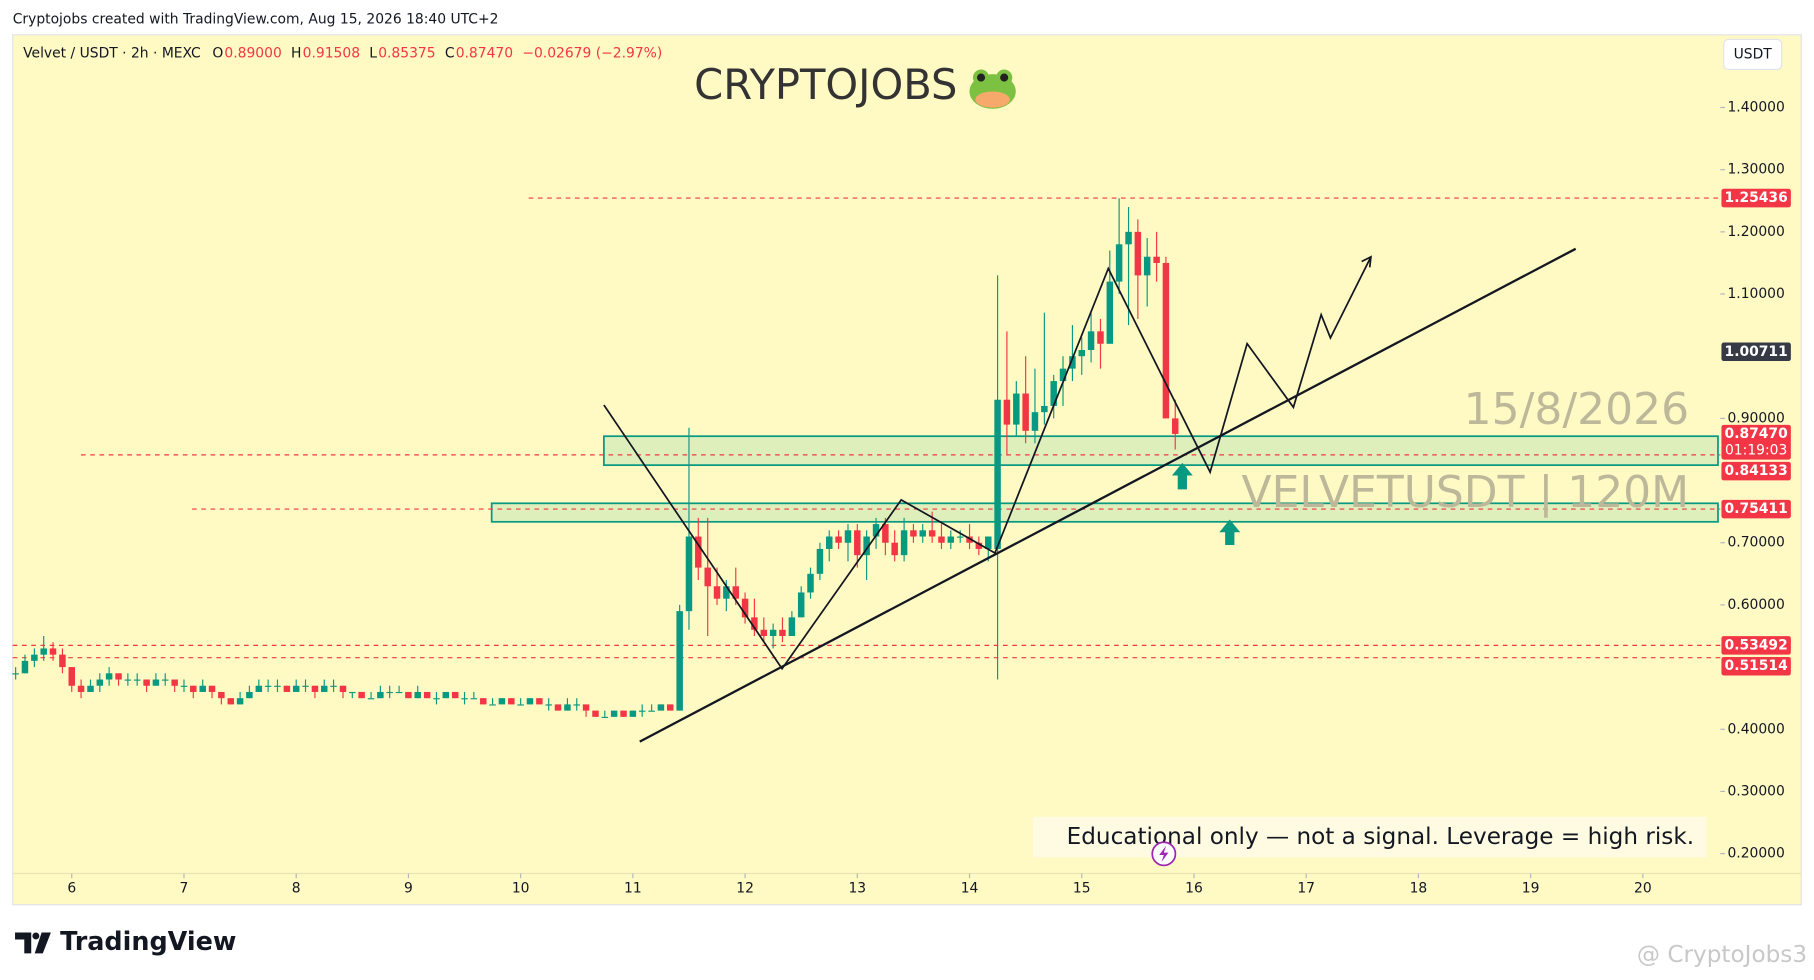  I want to click on currency-button-bg, so click(1753, 54).